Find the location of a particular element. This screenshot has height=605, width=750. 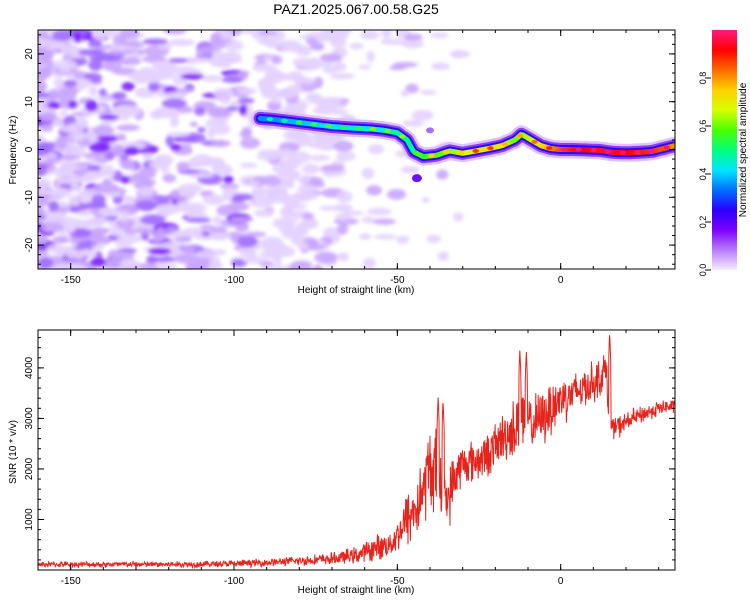

colorbar-tick-label: 0.2 is located at coordinates (703, 222).